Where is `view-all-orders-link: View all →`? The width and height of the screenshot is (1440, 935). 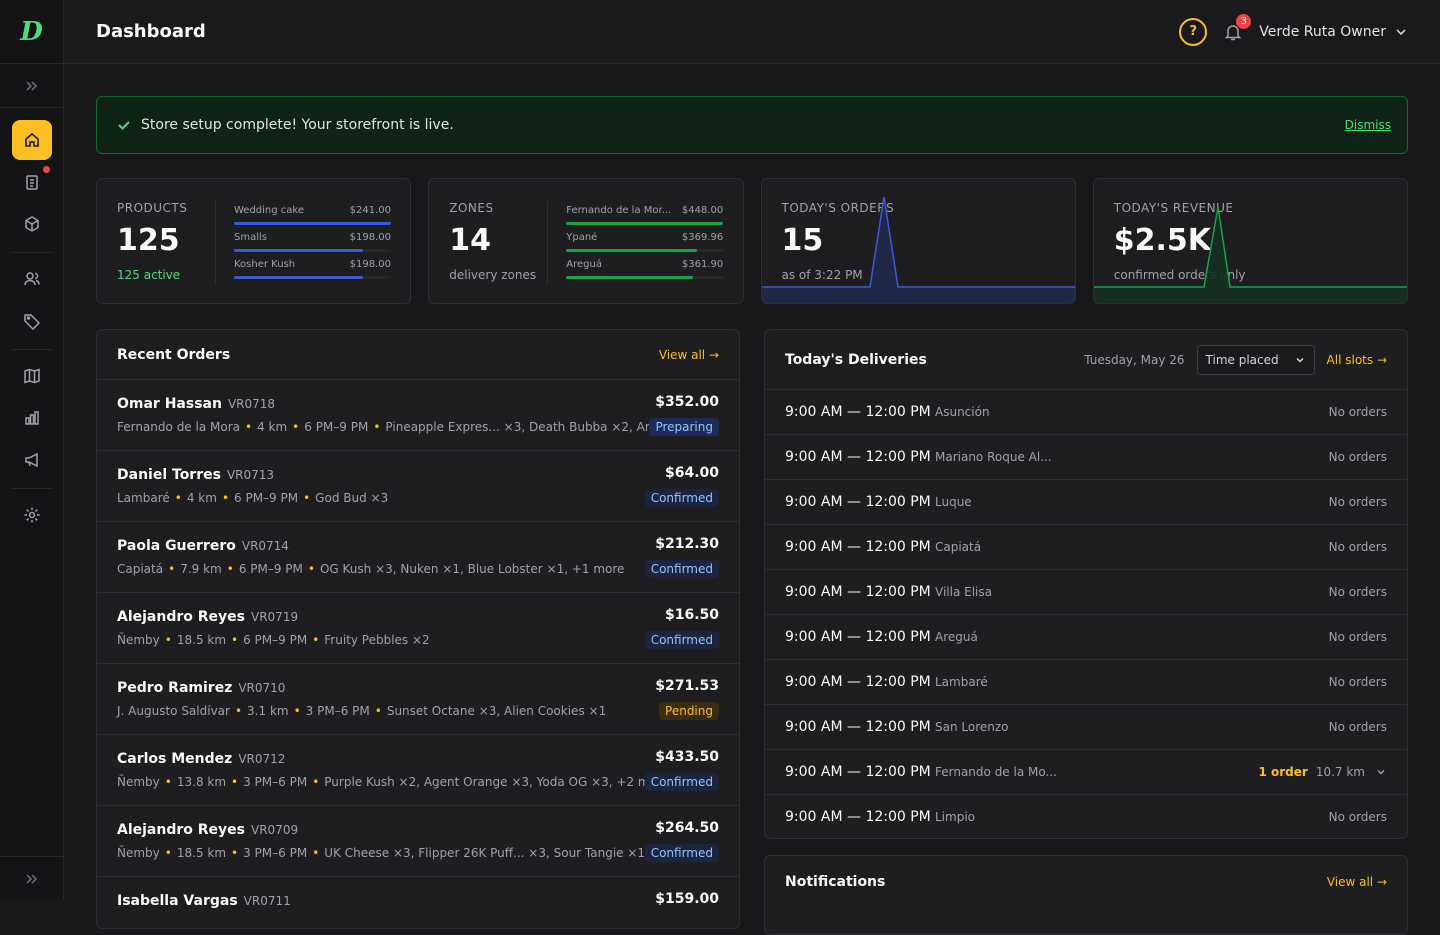 view-all-orders-link: View all → is located at coordinates (688, 354).